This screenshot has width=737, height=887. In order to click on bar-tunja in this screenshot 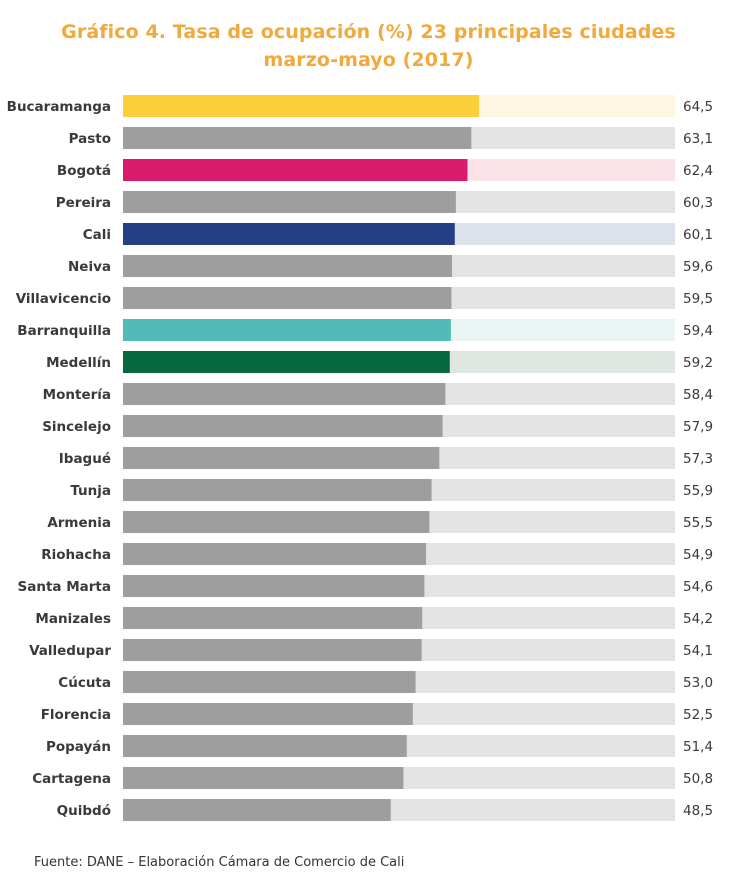, I will do `click(277, 490)`.